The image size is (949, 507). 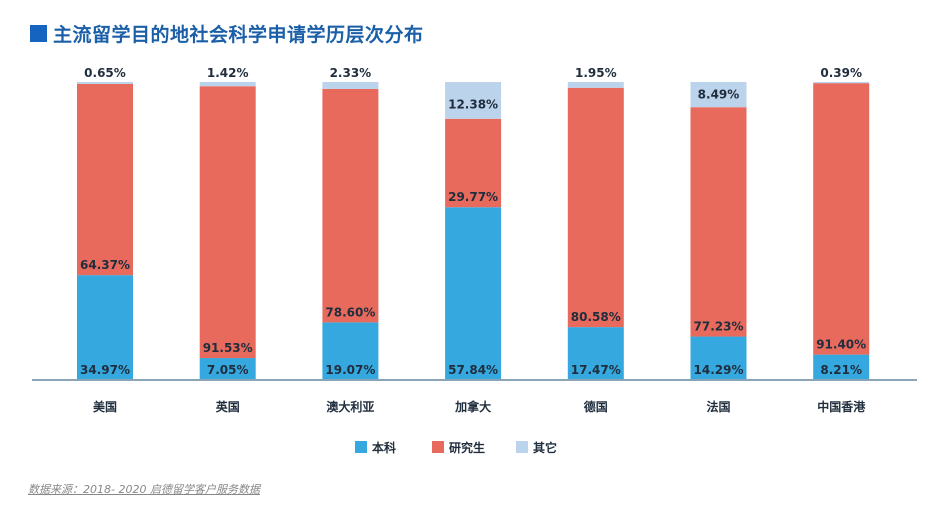 What do you see at coordinates (105, 370) in the screenshot?
I see `data-label-bachelor: 34.97%` at bounding box center [105, 370].